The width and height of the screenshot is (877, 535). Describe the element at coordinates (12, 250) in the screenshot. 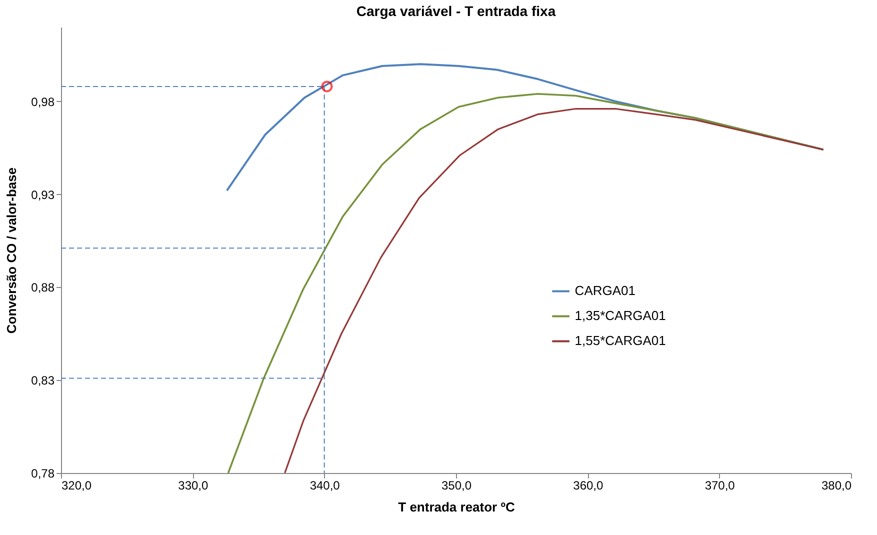

I see `y-axis-title: Conversão CO / valor-base` at that location.